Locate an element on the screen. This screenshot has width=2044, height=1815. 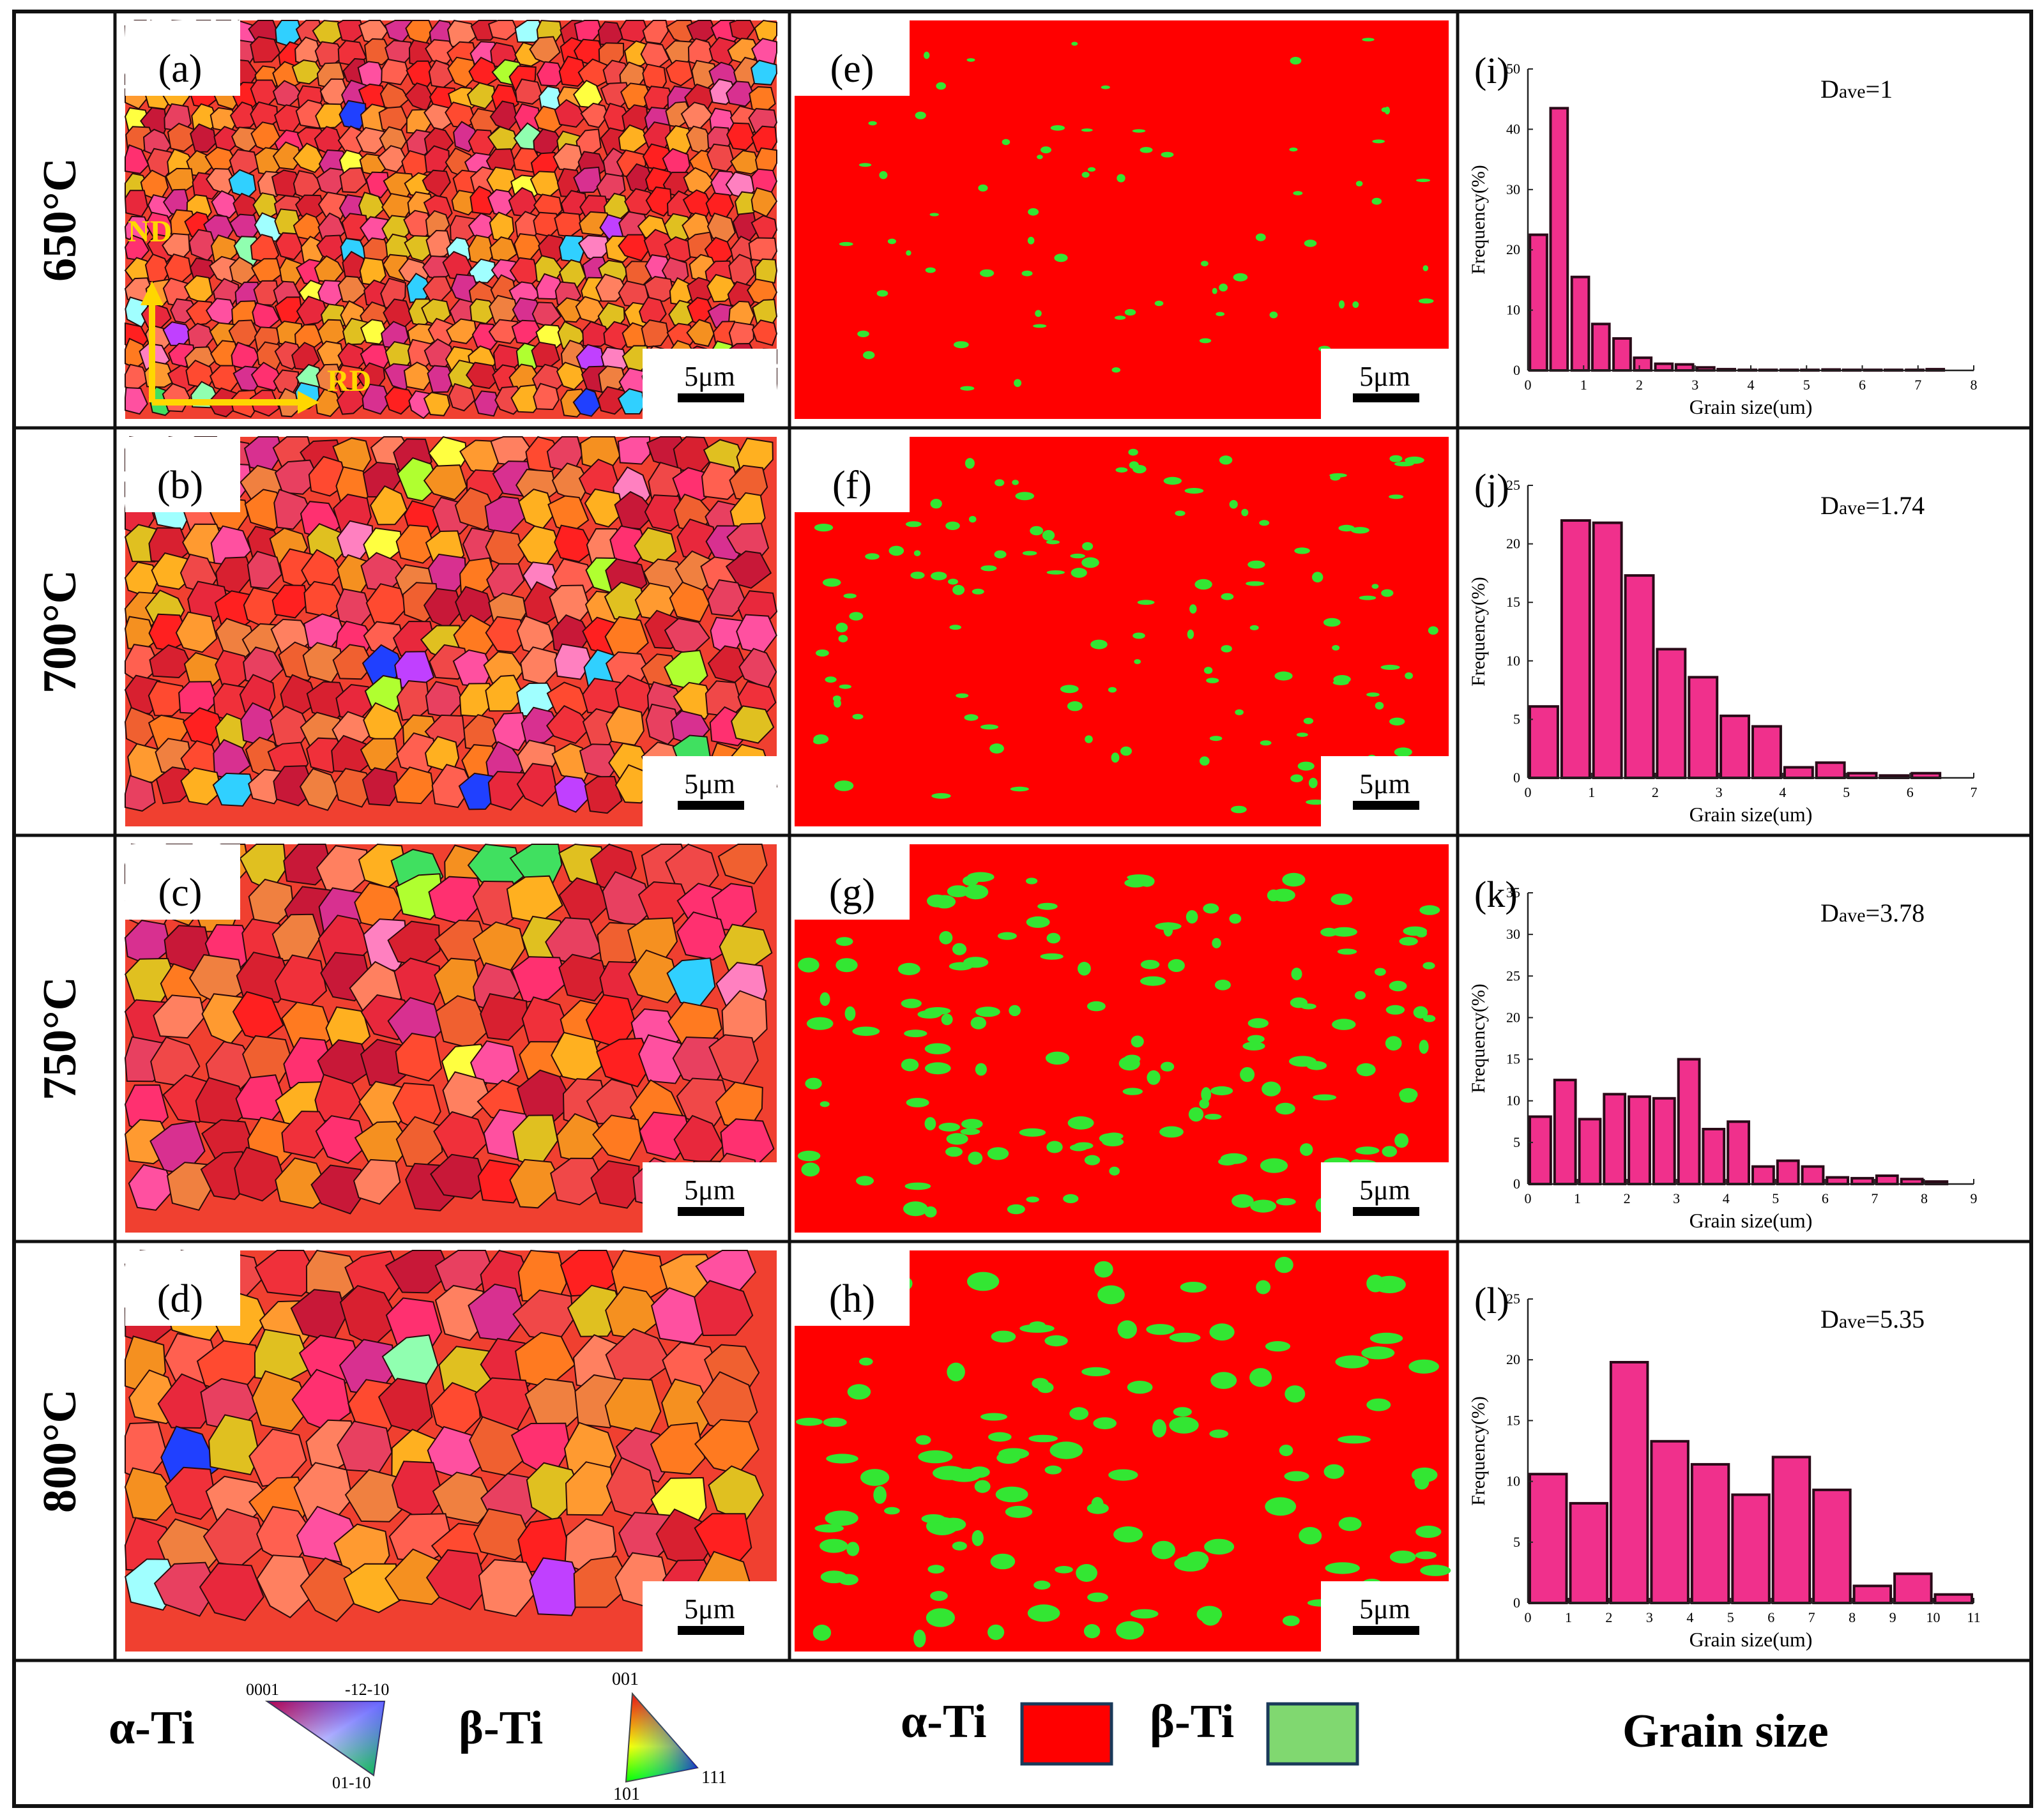
x-tick-label: 9 is located at coordinates (1892, 1617).